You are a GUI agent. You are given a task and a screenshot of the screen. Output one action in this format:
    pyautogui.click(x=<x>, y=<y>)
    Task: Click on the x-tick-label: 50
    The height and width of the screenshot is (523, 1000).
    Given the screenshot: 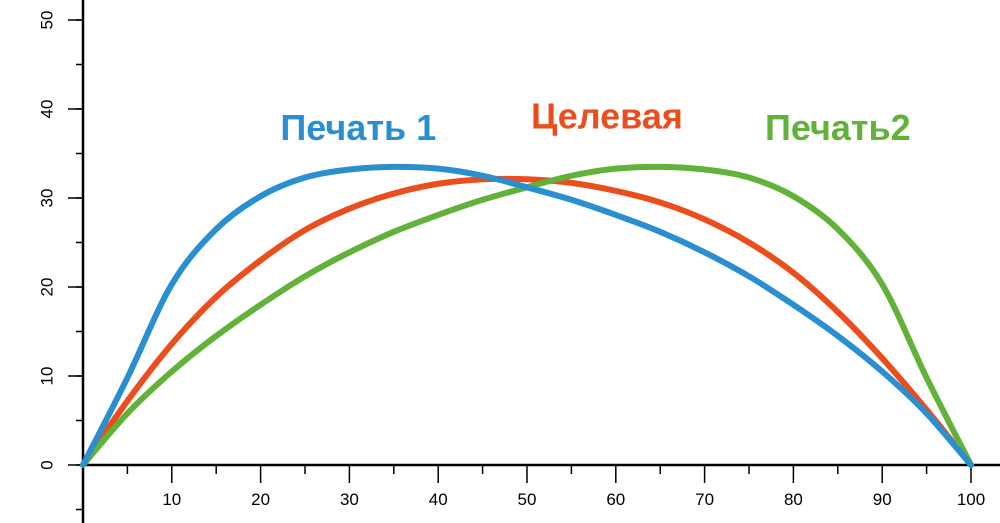 What is the action you would take?
    pyautogui.click(x=527, y=499)
    